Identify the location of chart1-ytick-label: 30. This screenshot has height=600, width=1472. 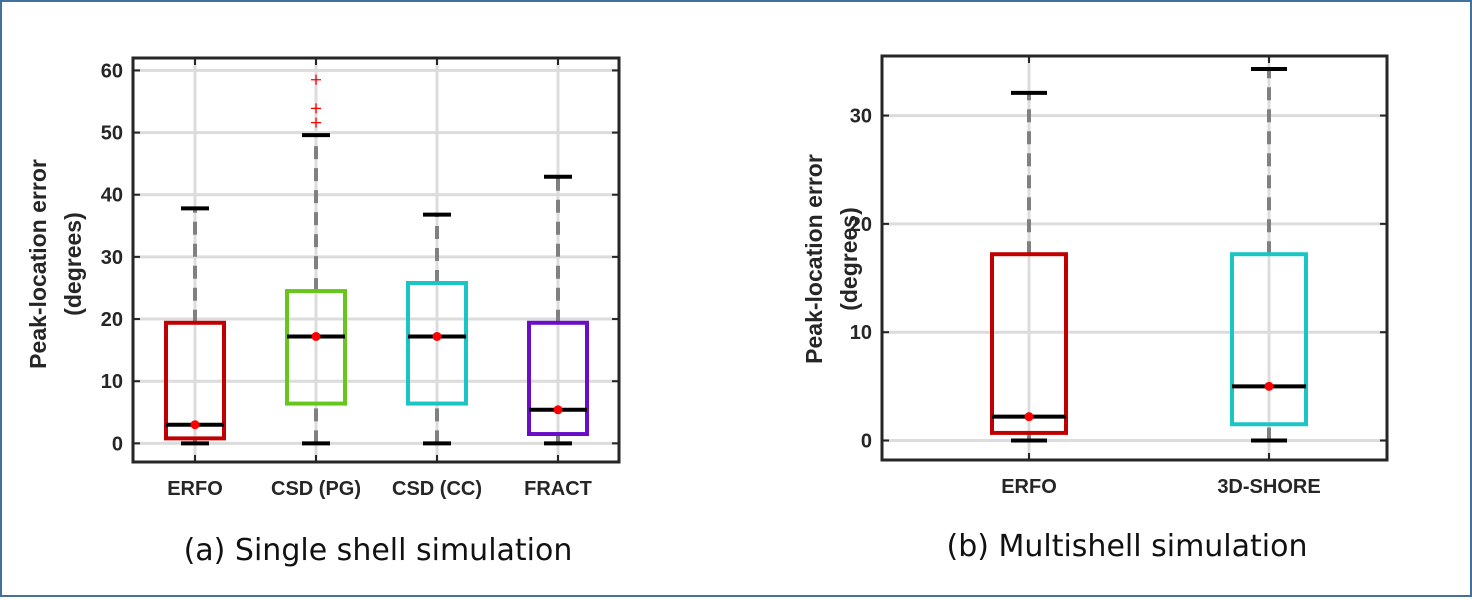
(112, 258).